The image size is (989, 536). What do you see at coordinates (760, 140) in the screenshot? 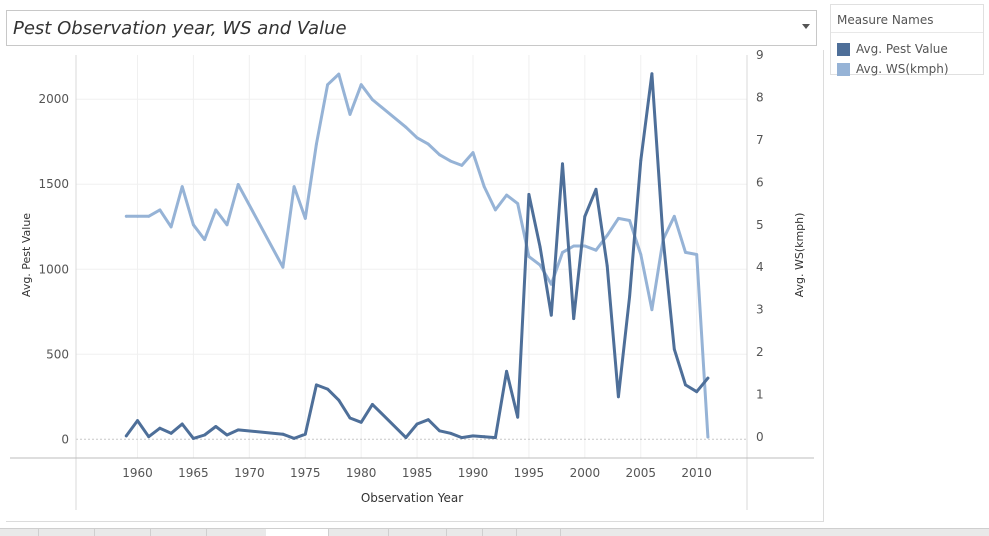
I see `y2-tick-label: 7` at bounding box center [760, 140].